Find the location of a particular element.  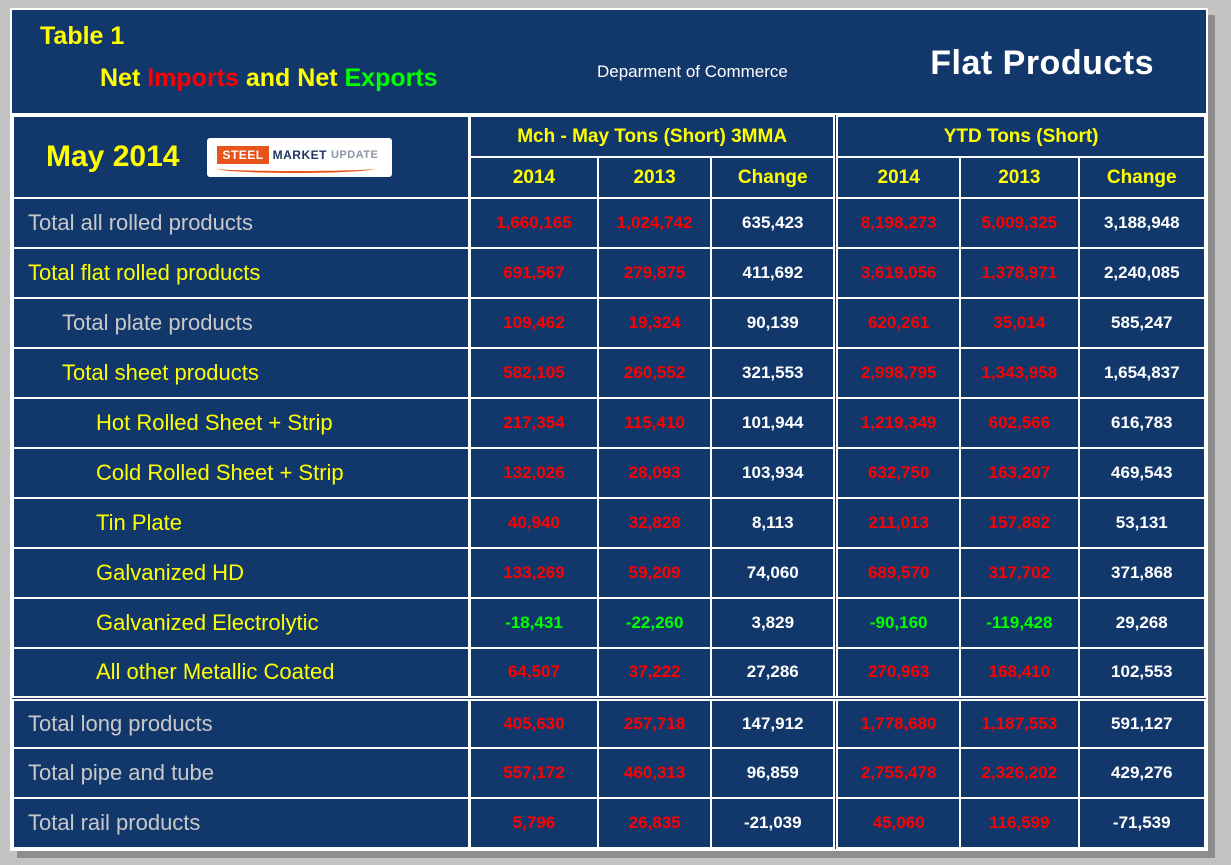

period-cell: May 2014 STEEL MARKET UPDATE is located at coordinates (242, 157).